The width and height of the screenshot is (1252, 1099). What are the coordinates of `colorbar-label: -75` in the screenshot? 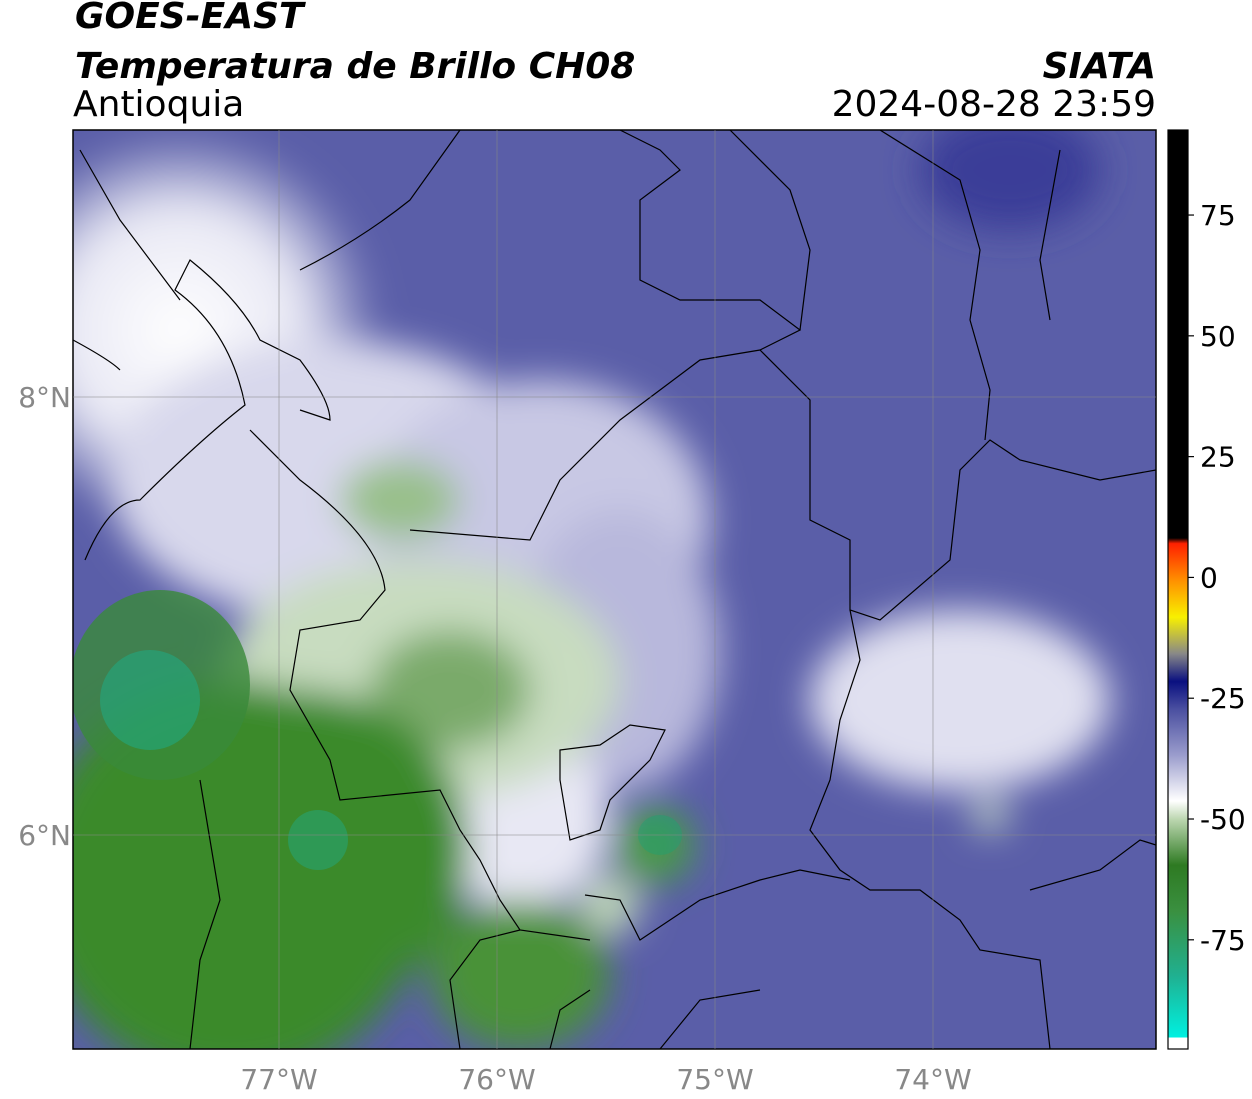 It's located at (1223, 940).